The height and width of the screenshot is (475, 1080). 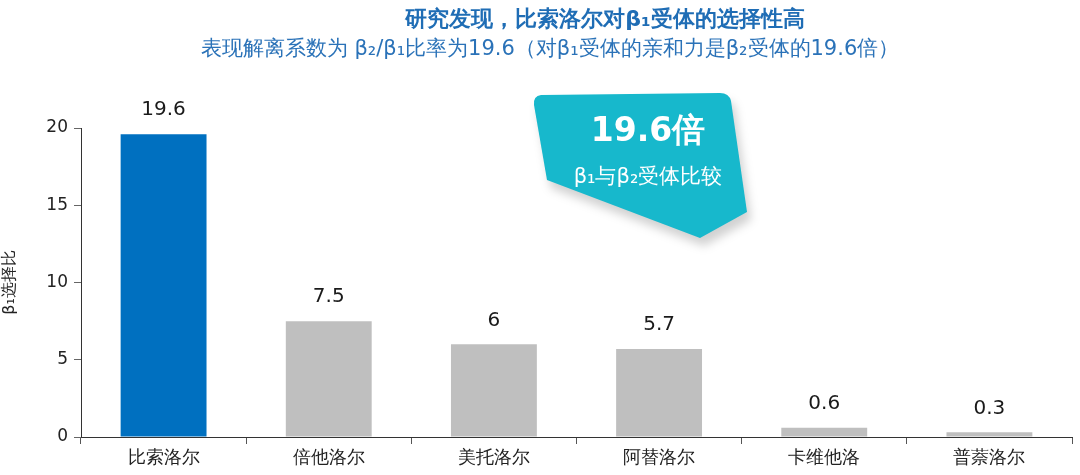 I want to click on y-tick-label: 15, so click(x=57, y=203).